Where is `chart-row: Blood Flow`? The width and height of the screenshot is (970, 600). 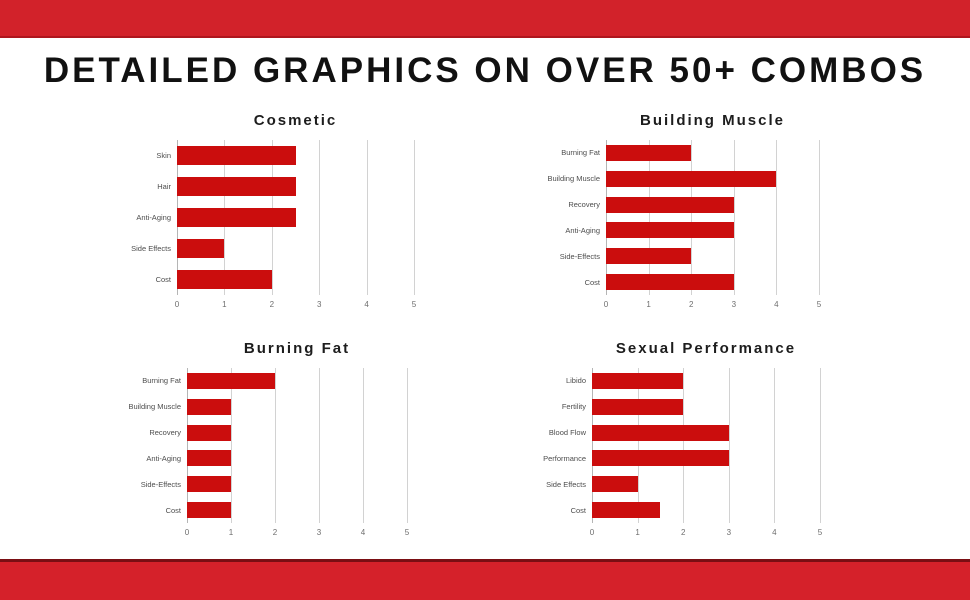 chart-row: Blood Flow is located at coordinates (684, 433).